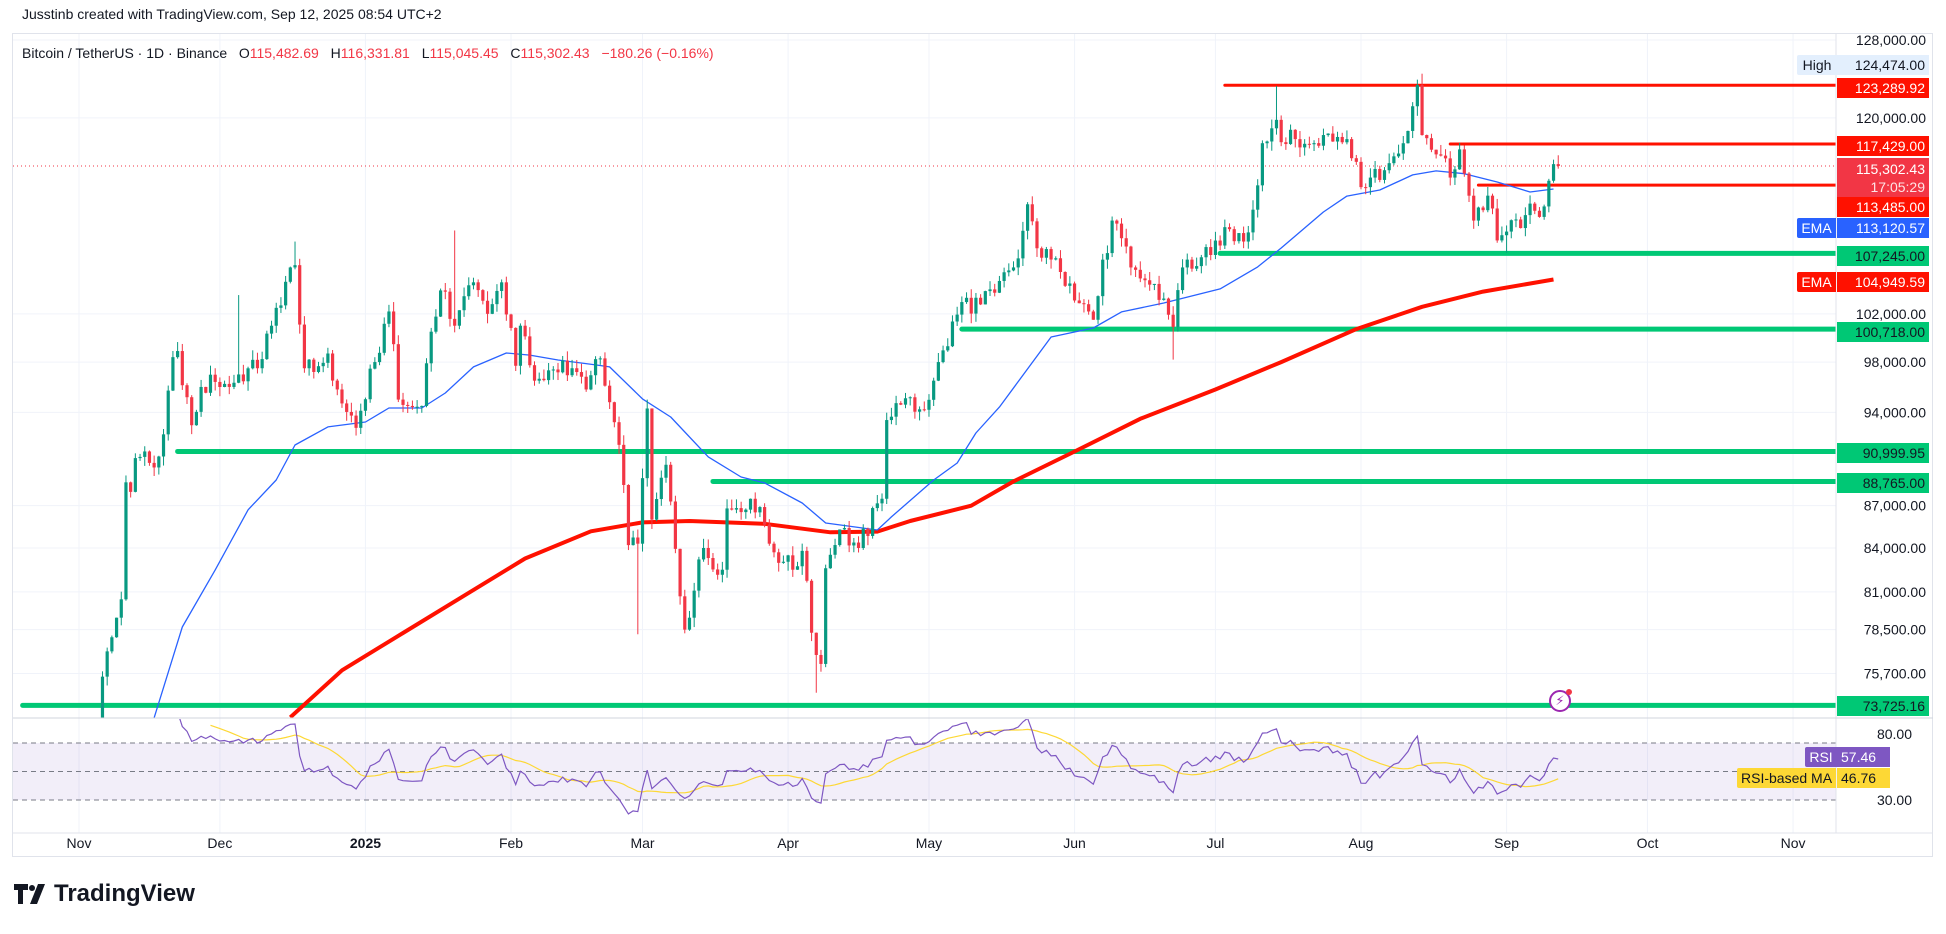 Image resolution: width=1946 pixels, height=934 pixels. What do you see at coordinates (1883, 706) in the screenshot?
I see `level-tag-73725: 73,725.16` at bounding box center [1883, 706].